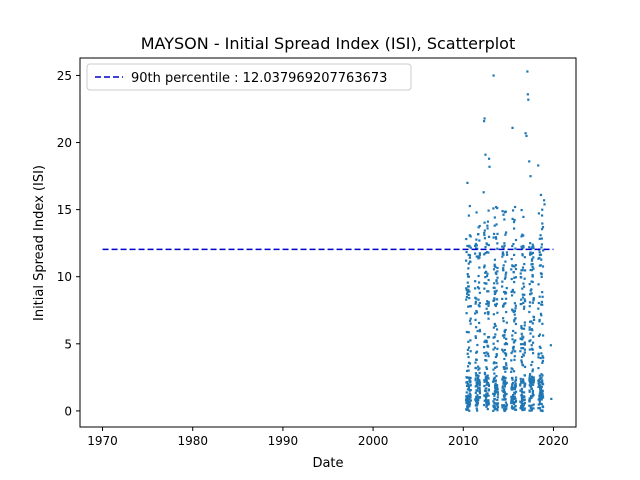 This screenshot has width=640, height=480. I want to click on data-points, so click(508, 241).